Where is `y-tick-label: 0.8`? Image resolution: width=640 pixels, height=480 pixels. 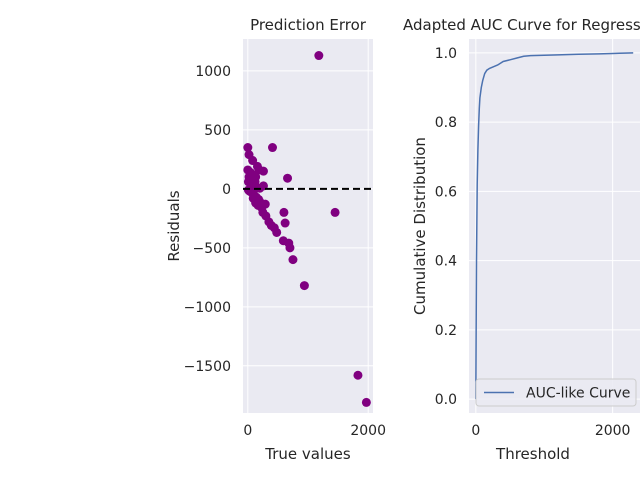
y-tick-label: 0.8 is located at coordinates (446, 123).